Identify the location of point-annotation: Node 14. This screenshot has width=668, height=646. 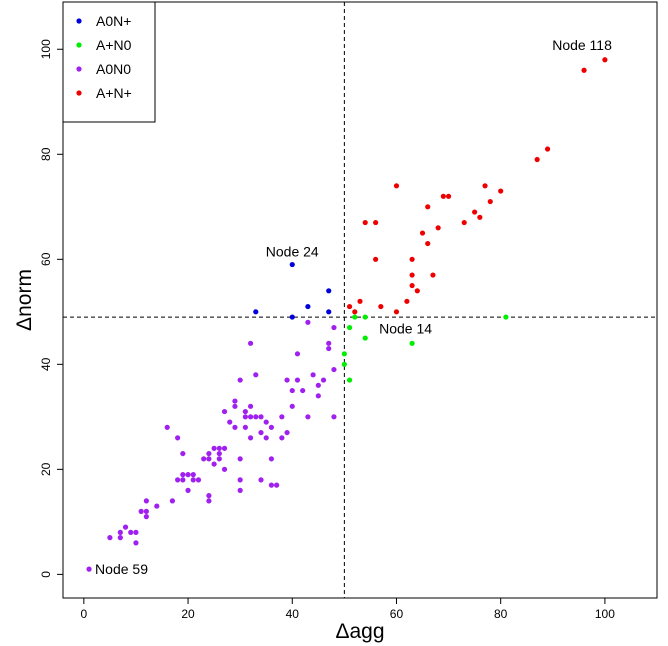
(405, 328).